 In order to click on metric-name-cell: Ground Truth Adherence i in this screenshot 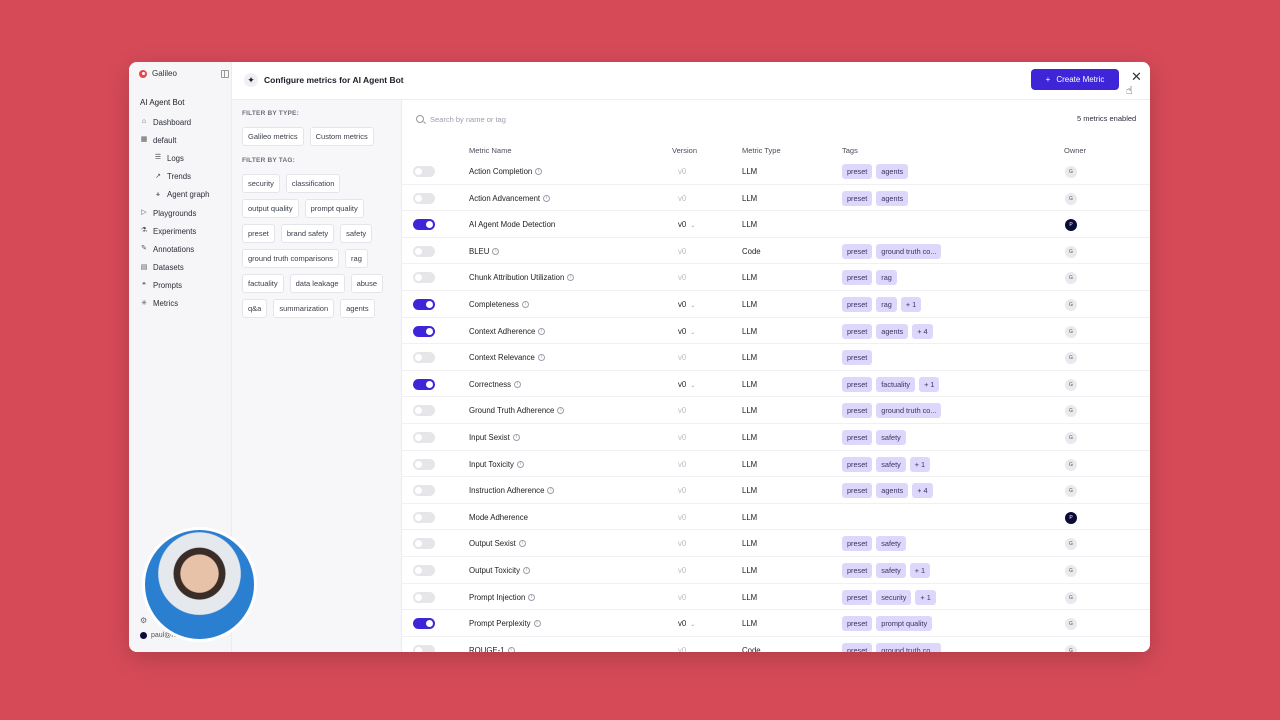, I will do `click(517, 410)`.